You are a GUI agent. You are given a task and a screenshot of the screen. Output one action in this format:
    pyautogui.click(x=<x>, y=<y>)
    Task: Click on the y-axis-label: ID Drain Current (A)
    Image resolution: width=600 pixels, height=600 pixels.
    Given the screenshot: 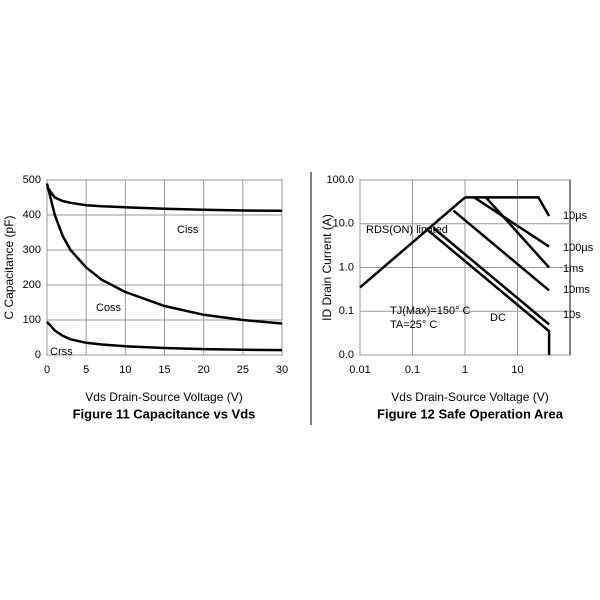 What is the action you would take?
    pyautogui.click(x=327, y=267)
    